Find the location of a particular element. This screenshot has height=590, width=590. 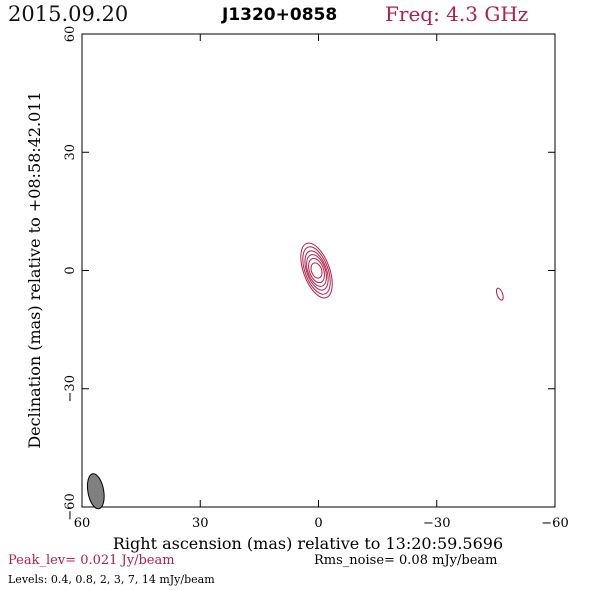

x-tick-labels: 60 30 0 −30 −60 is located at coordinates (321, 523).